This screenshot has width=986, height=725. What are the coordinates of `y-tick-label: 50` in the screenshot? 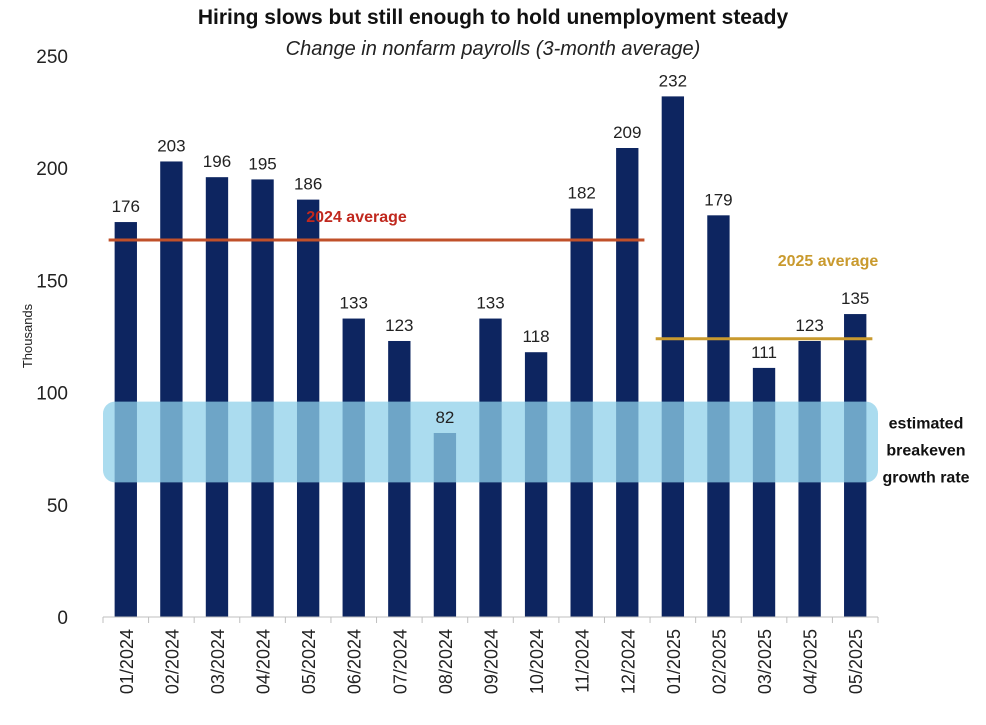 It's located at (57, 506).